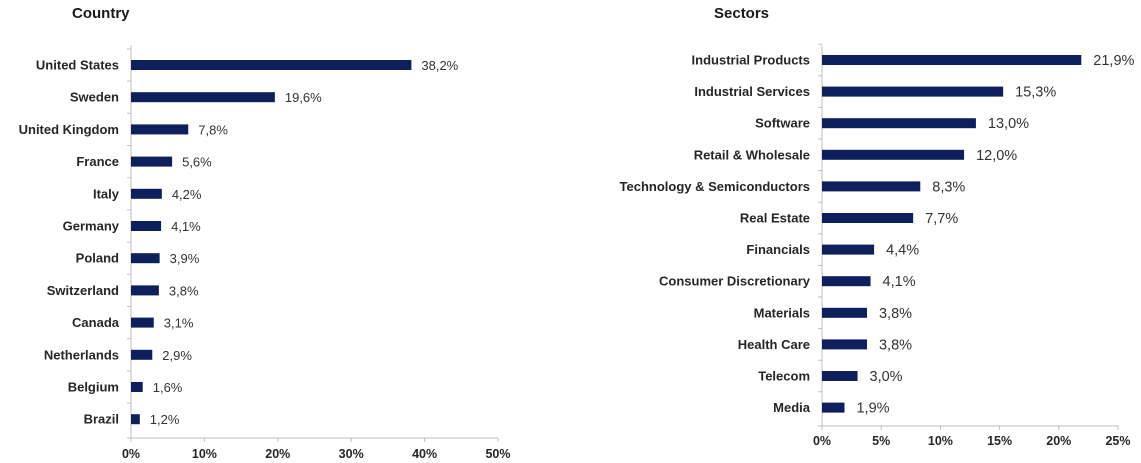  I want to click on country-value-label: 38,2%, so click(439, 65).